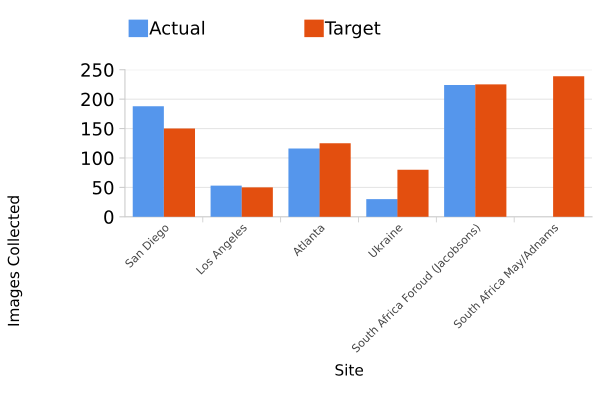  What do you see at coordinates (97, 99) in the screenshot?
I see `y-tick-label: 200` at bounding box center [97, 99].